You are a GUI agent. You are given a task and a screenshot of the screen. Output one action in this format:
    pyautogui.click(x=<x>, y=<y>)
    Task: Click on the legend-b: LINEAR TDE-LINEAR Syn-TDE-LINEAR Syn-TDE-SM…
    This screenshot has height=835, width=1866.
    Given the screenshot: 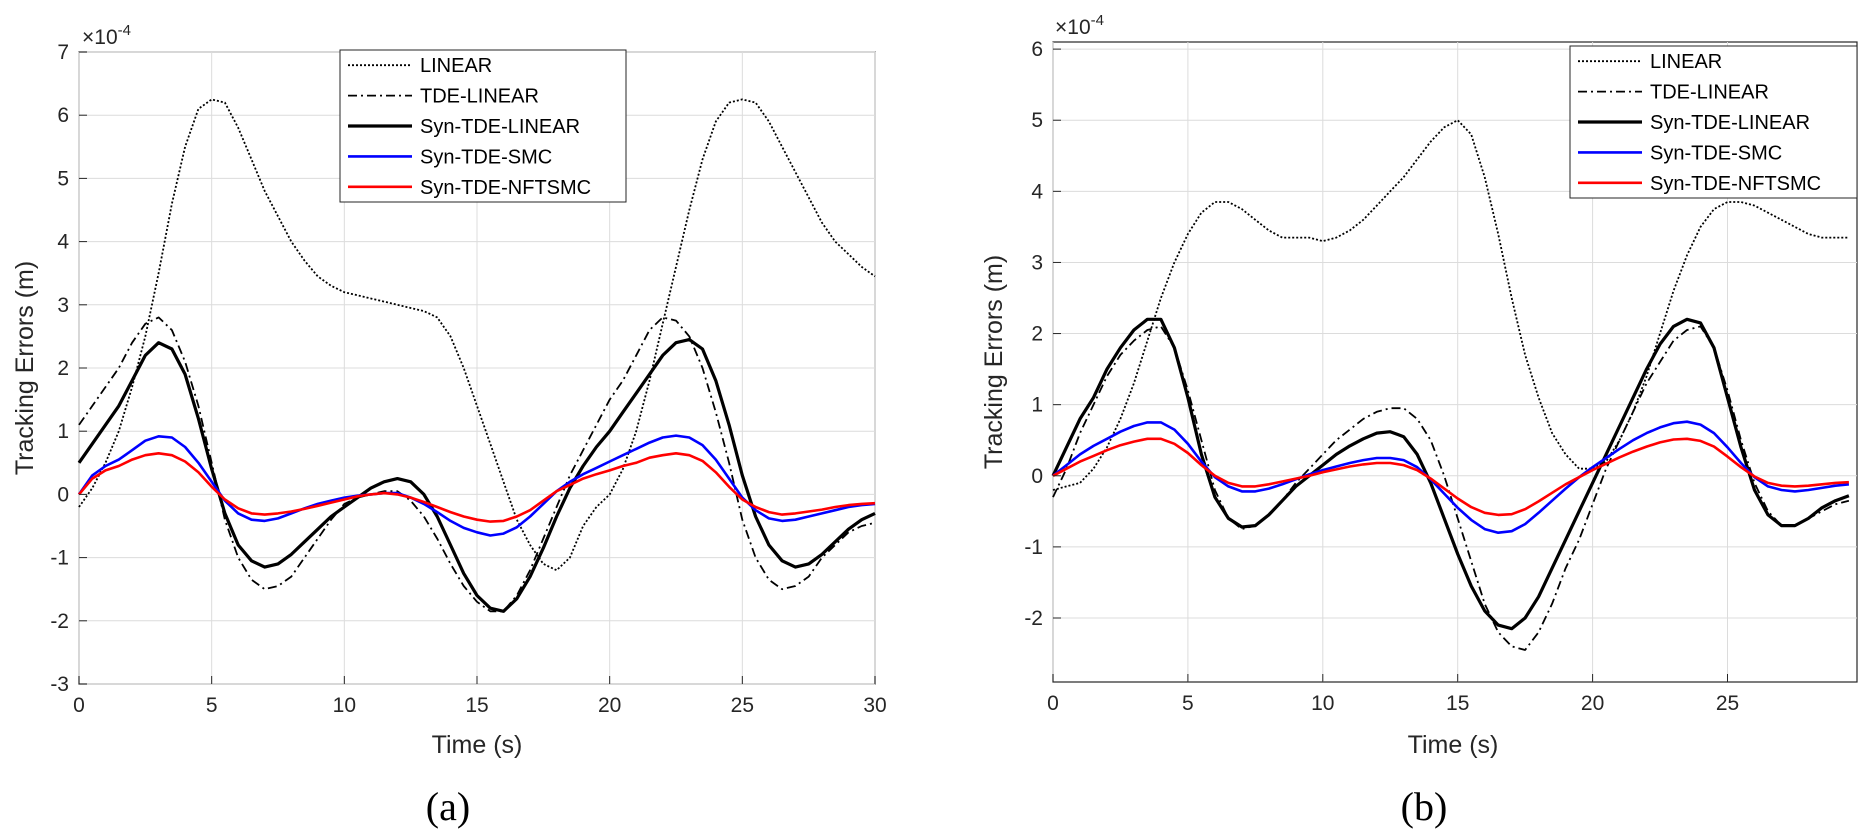 What is the action you would take?
    pyautogui.click(x=1713, y=122)
    